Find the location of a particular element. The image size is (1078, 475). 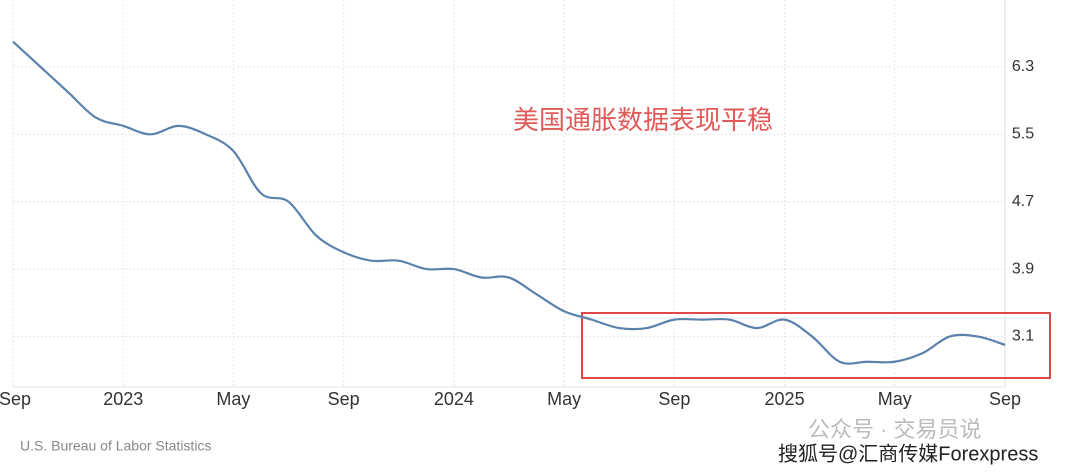

y-tick-label: 6.3 is located at coordinates (1023, 66).